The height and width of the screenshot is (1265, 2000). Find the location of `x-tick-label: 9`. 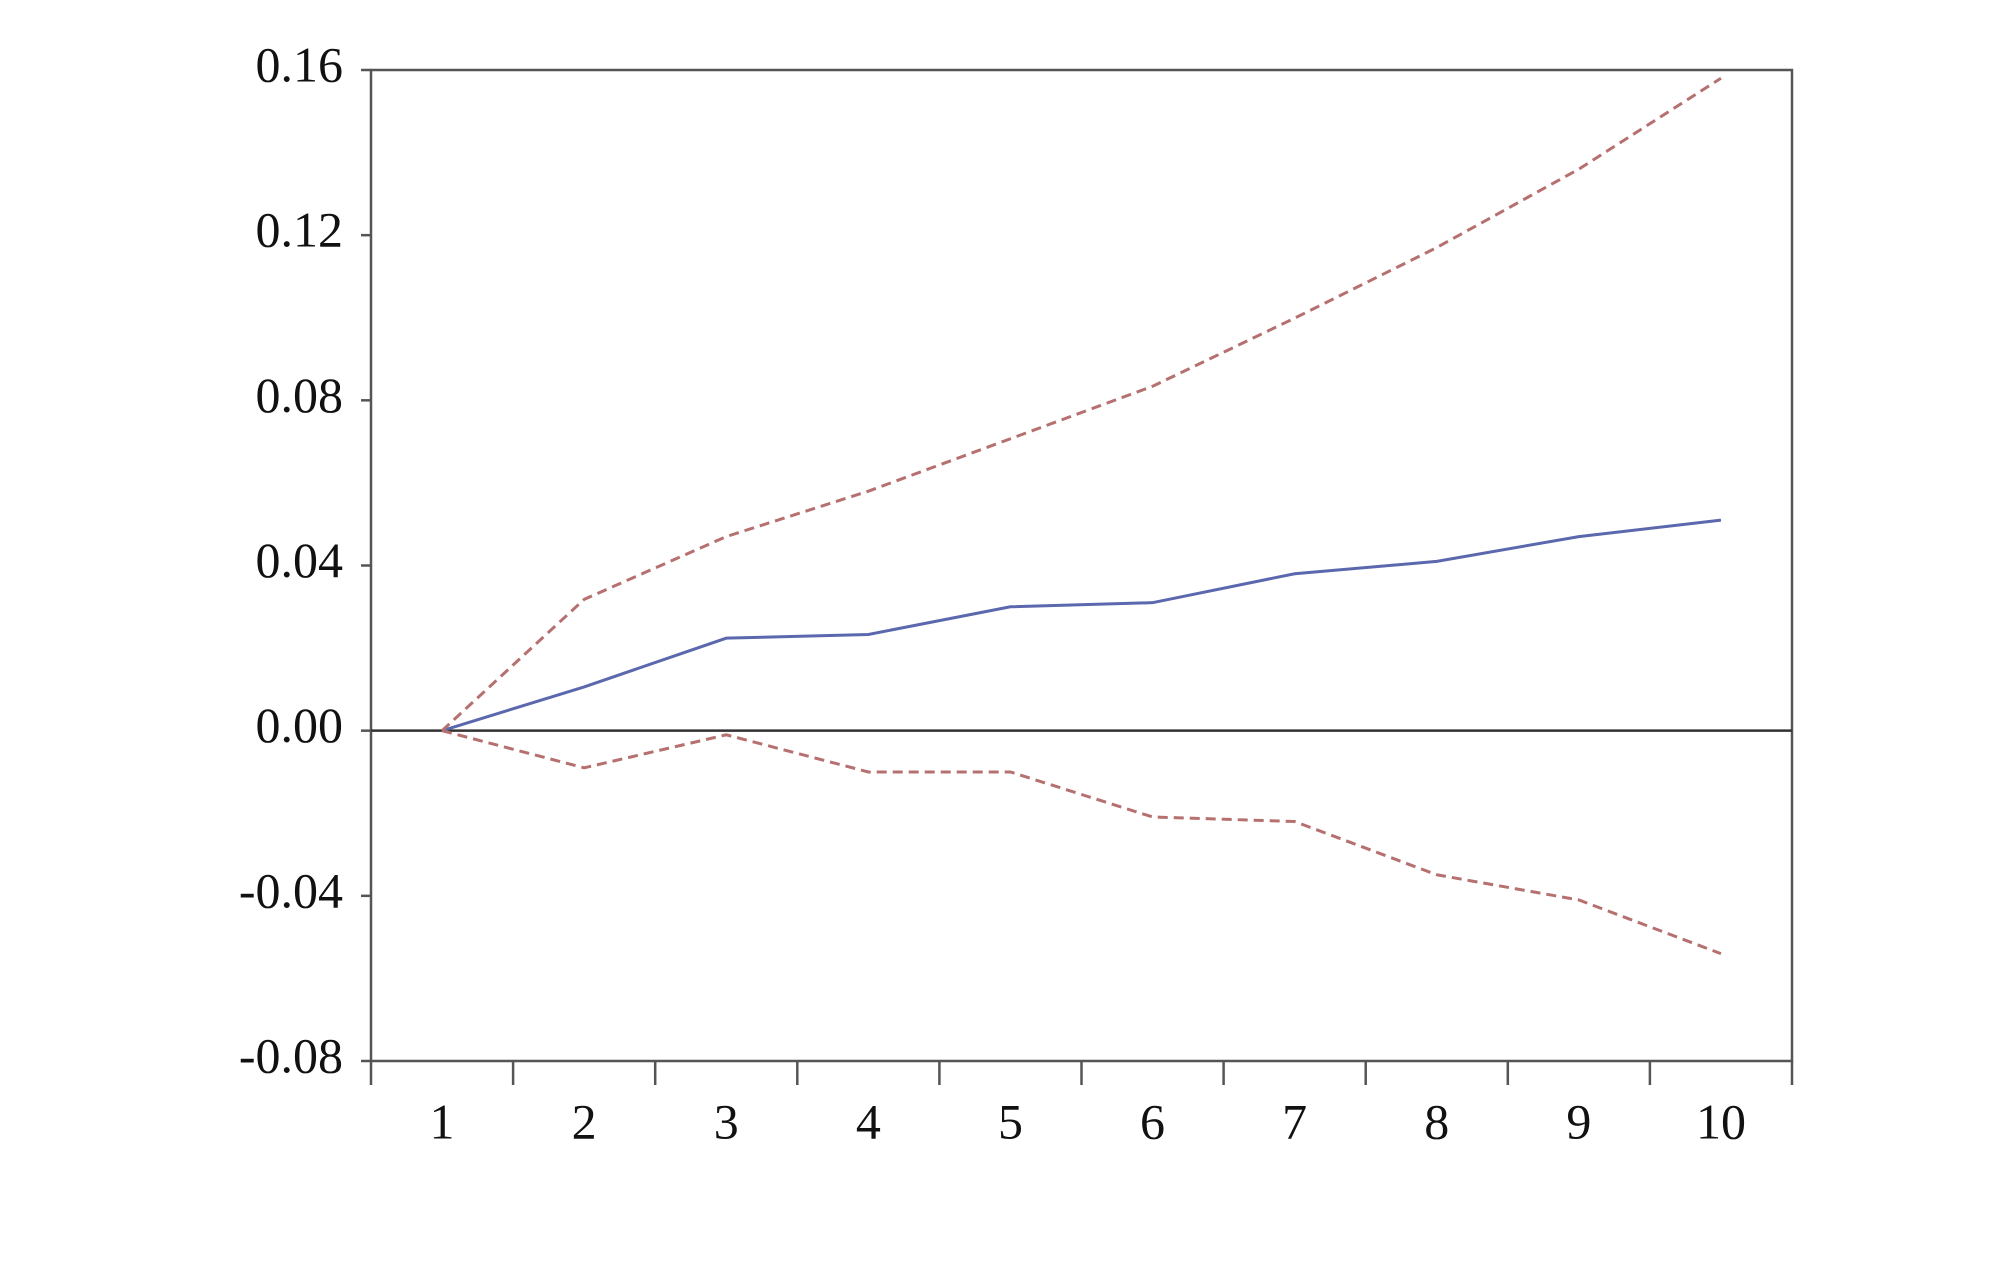

x-tick-label: 9 is located at coordinates (1578, 1121).